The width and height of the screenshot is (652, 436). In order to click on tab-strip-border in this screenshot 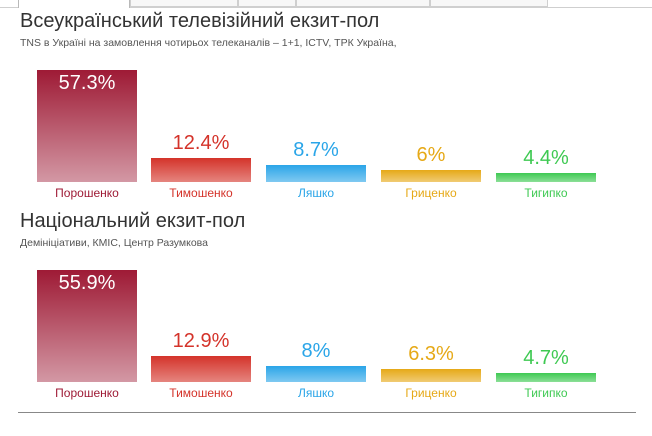, I will do `click(326, 7)`.